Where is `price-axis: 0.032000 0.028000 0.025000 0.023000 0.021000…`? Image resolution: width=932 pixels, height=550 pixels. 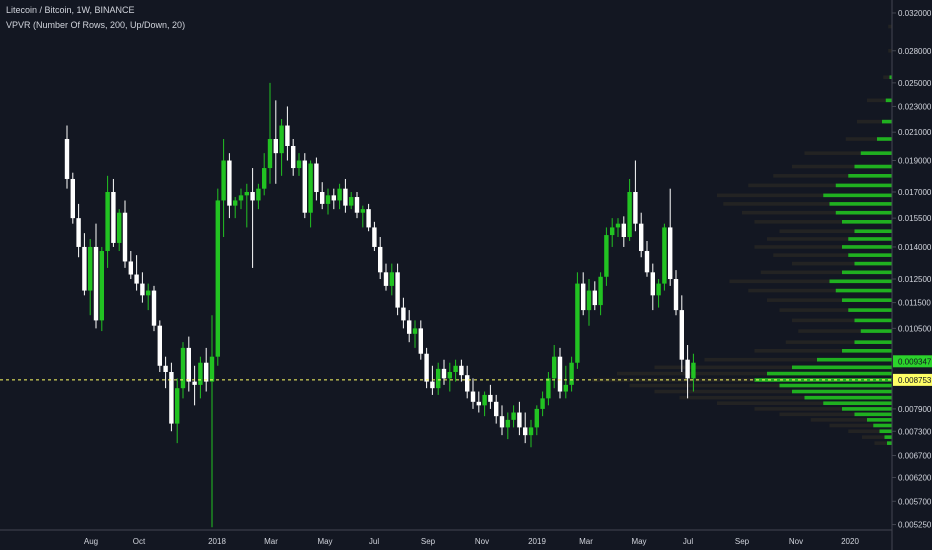
price-axis: 0.032000 0.028000 0.025000 0.023000 0.021000… is located at coordinates (911, 275).